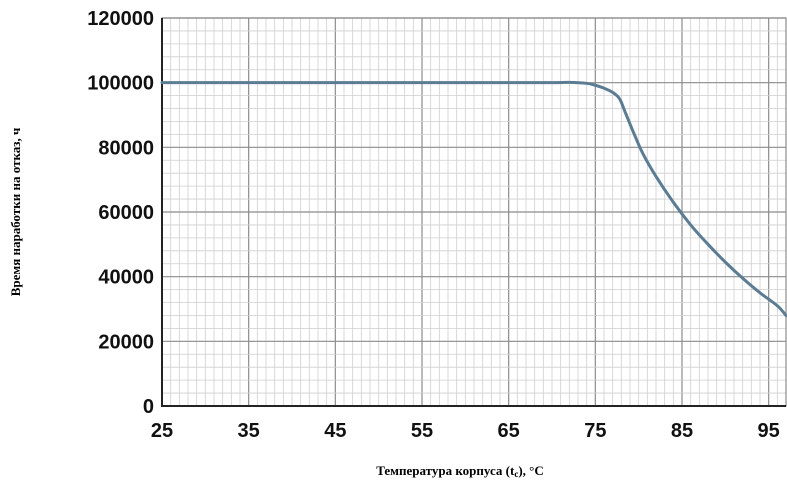 The height and width of the screenshot is (482, 787). Describe the element at coordinates (120, 84) in the screenshot. I see `y-tick-label: 100000` at that location.